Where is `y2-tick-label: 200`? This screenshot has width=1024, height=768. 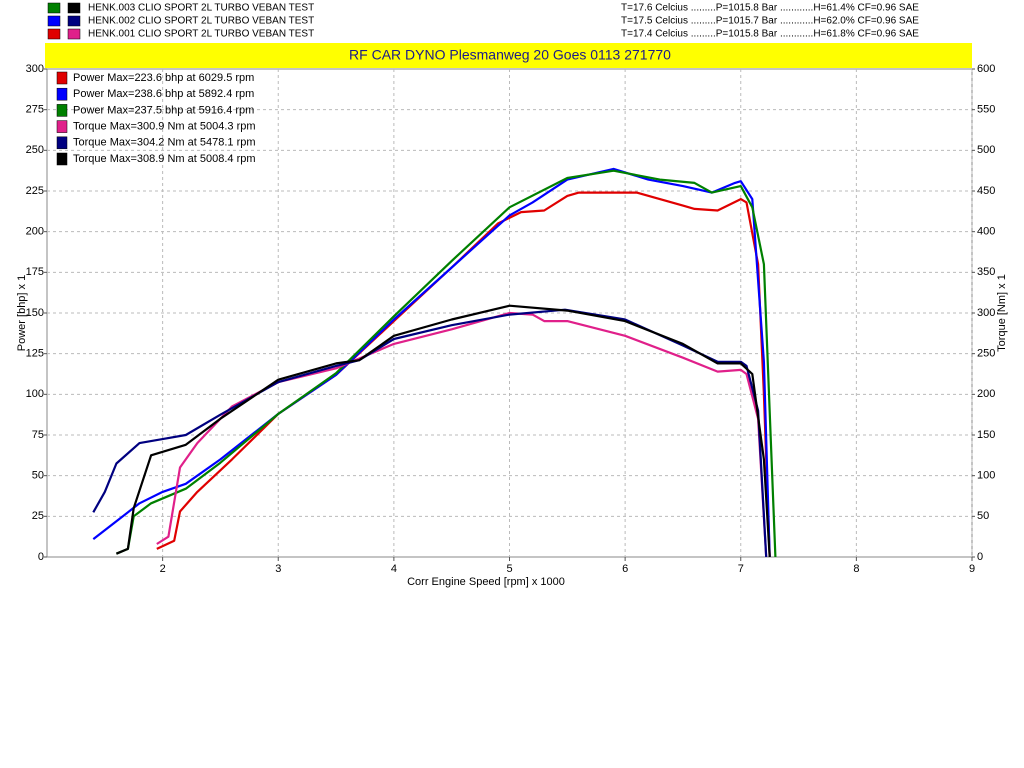 y2-tick-label: 200 is located at coordinates (986, 394).